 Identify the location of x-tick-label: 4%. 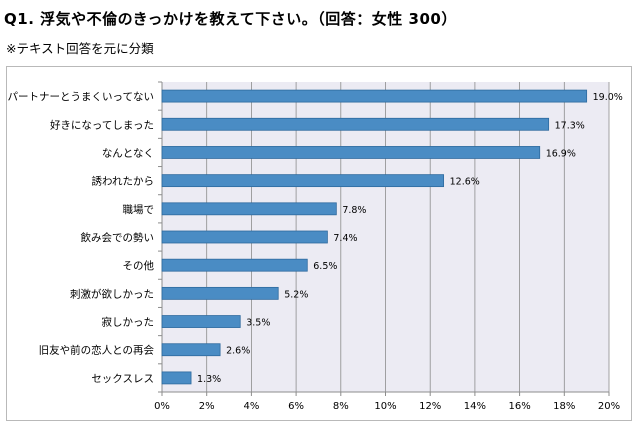
(251, 406).